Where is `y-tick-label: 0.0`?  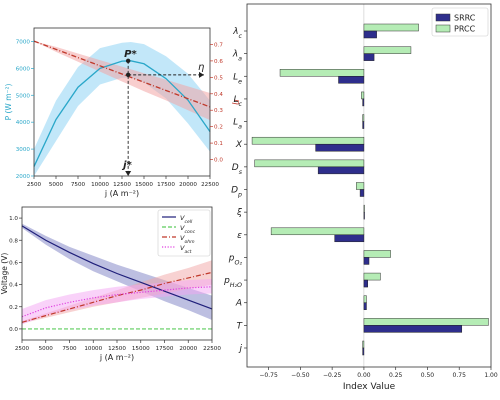
y-tick-label: 0.0 is located at coordinates (13, 330).